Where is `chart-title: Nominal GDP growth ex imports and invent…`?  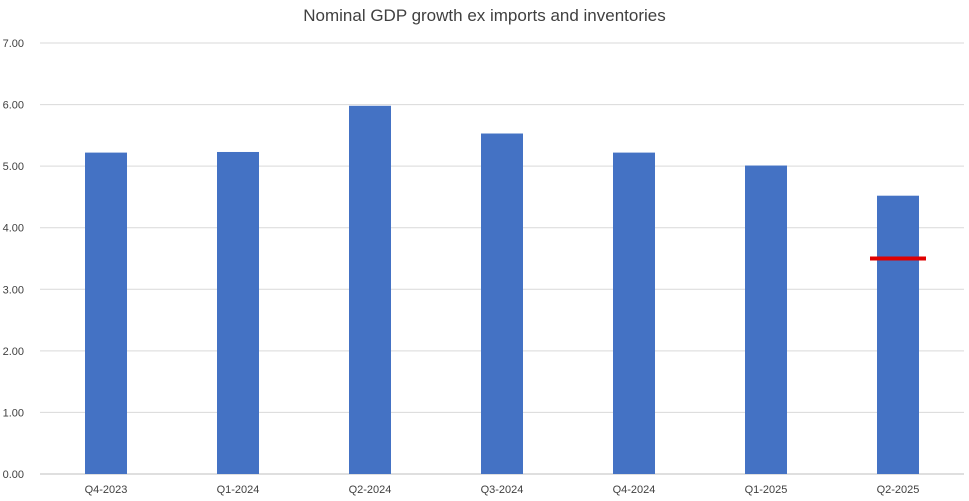
chart-title: Nominal GDP growth ex imports and invent… is located at coordinates (484, 15).